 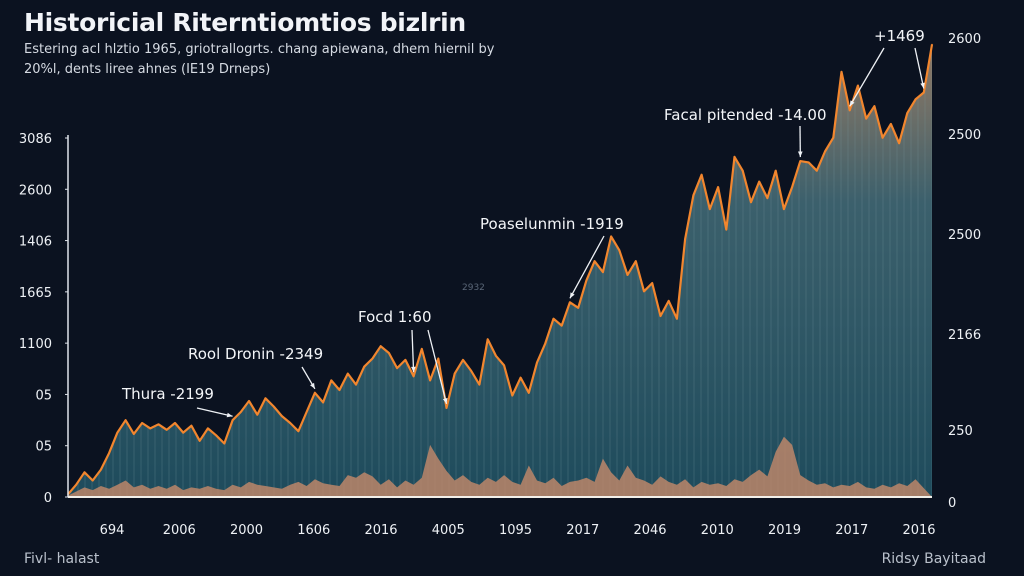 What do you see at coordinates (933, 559) in the screenshot?
I see `footer-right-text: Ridsy Bayitaad` at bounding box center [933, 559].